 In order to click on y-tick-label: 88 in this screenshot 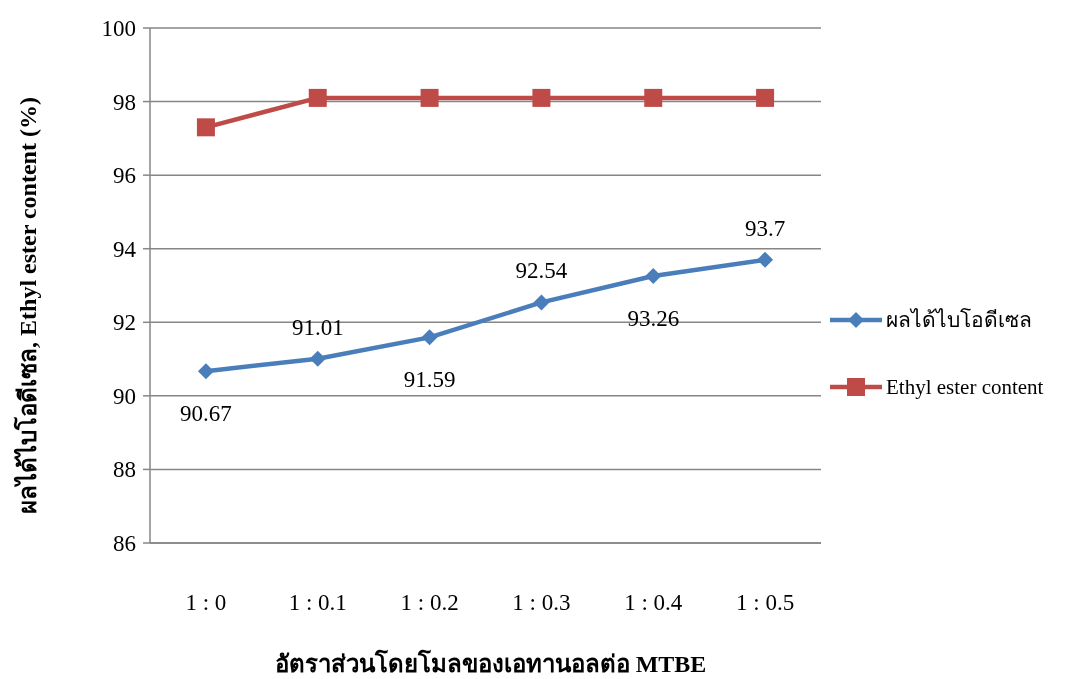, I will do `click(124, 470)`.